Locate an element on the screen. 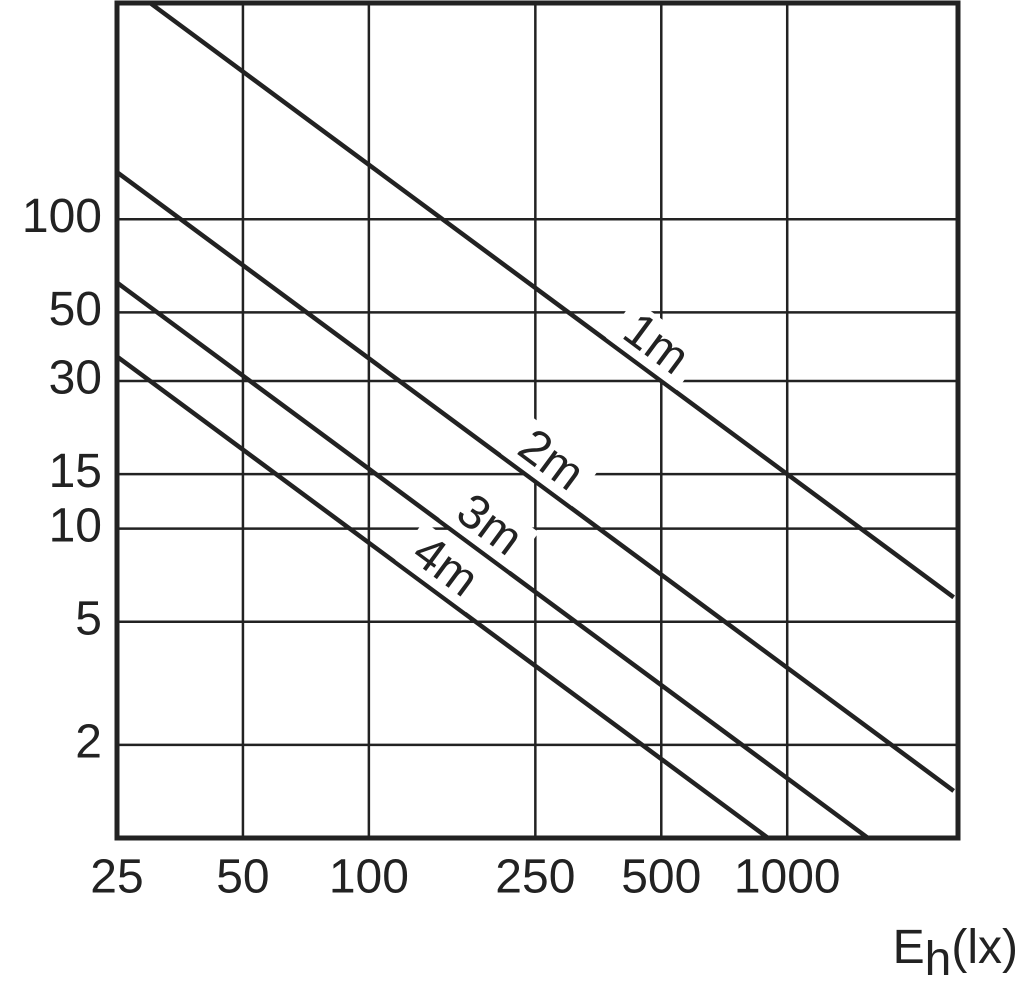  line-label-group: 1m is located at coordinates (656, 345).